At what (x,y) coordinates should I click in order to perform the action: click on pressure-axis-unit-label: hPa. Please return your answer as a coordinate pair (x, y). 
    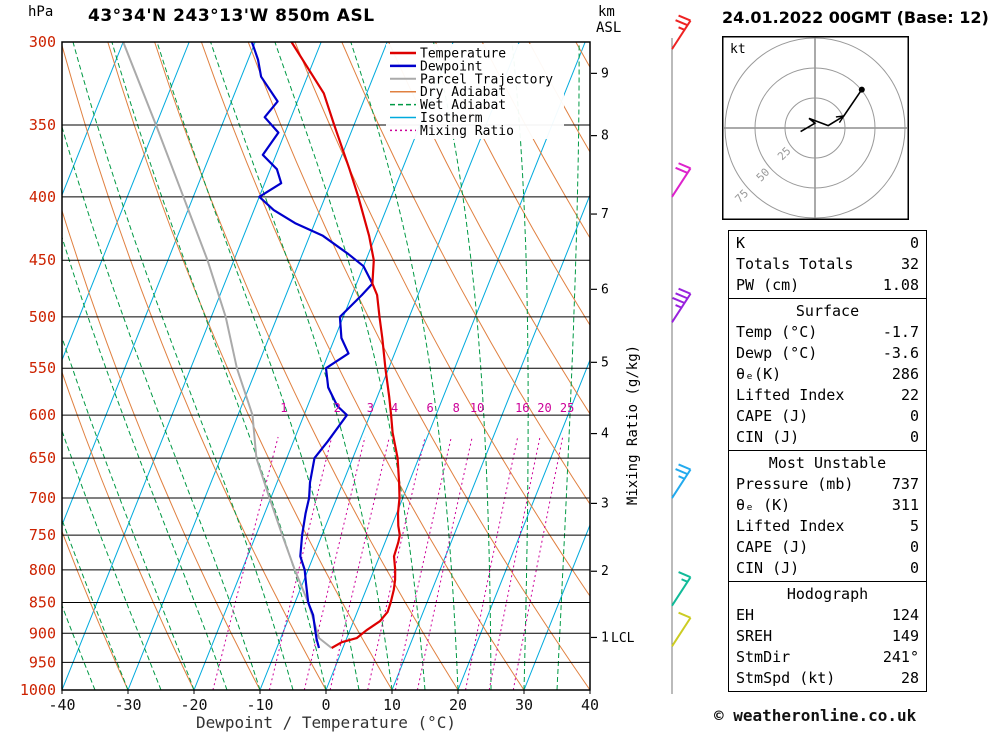
    Looking at the image, I should click on (40, 12).